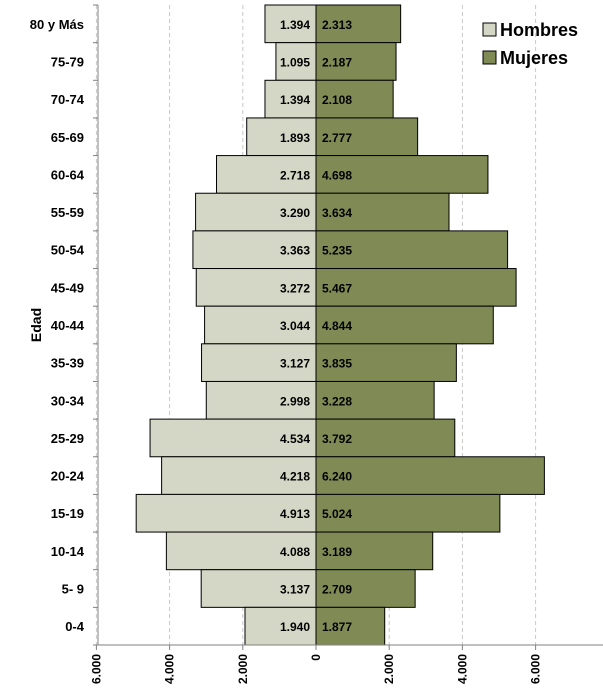 This screenshot has height=700, width=603. What do you see at coordinates (295, 514) in the screenshot?
I see `data-label-hombres: 4.913` at bounding box center [295, 514].